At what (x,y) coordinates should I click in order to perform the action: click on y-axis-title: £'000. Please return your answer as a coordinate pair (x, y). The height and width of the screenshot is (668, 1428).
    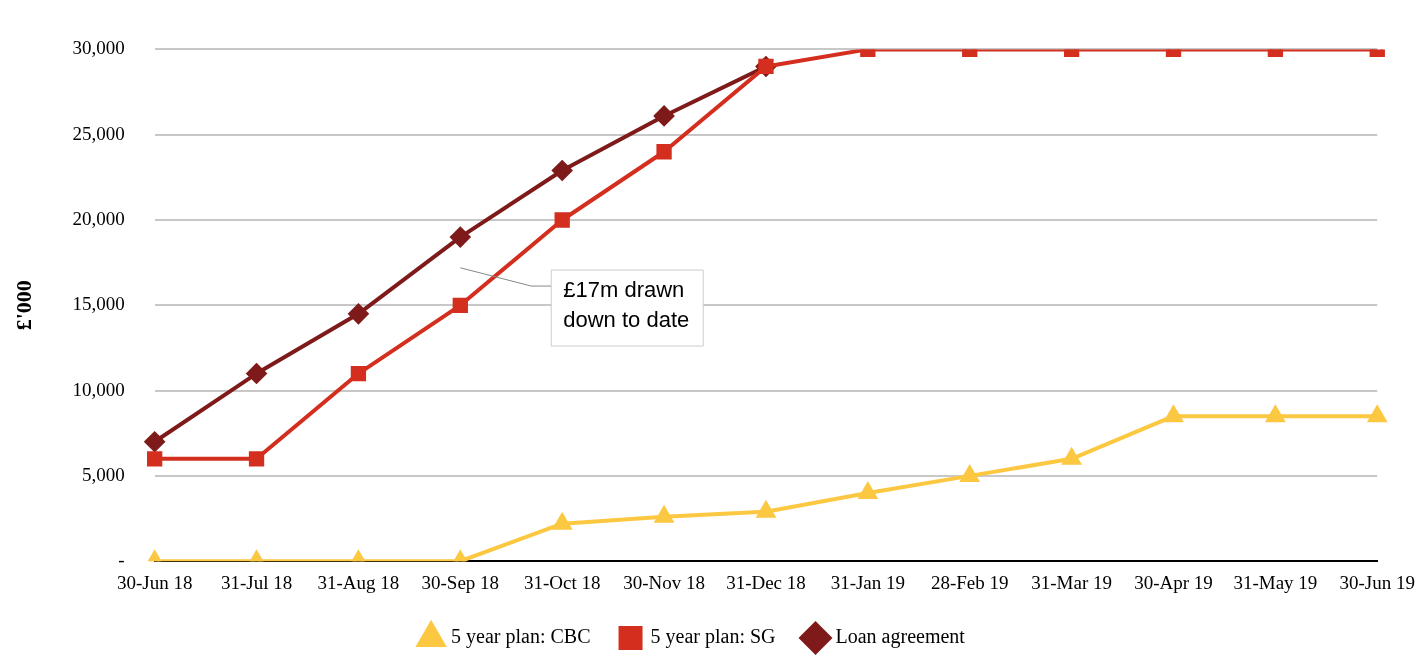
    Looking at the image, I should click on (23, 305).